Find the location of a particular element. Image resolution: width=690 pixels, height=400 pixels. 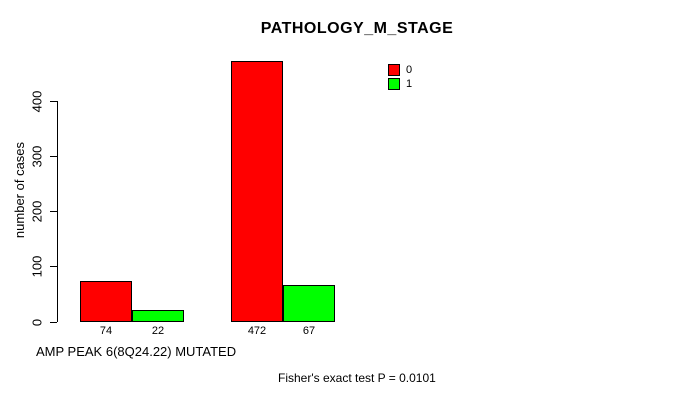

x-axis-label: AMP PEAK 6(8Q24.22) MUTATED is located at coordinates (136, 351).